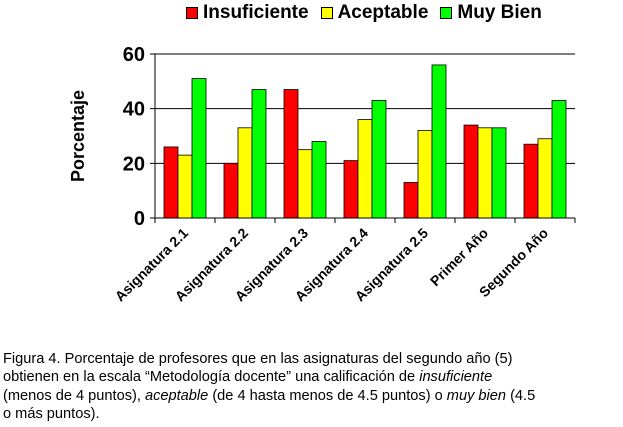  What do you see at coordinates (476, 395) in the screenshot?
I see `caption-segment: muy bien` at bounding box center [476, 395].